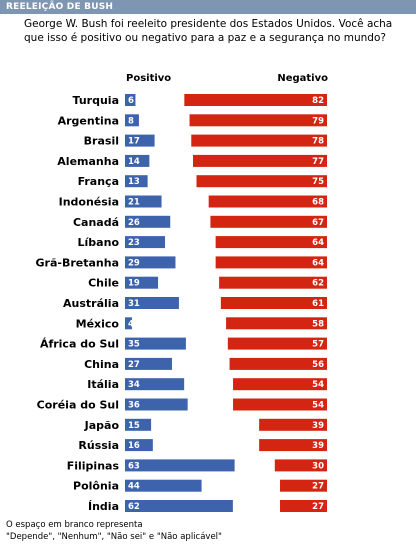  I want to click on category-label: Brasil, so click(101, 141).